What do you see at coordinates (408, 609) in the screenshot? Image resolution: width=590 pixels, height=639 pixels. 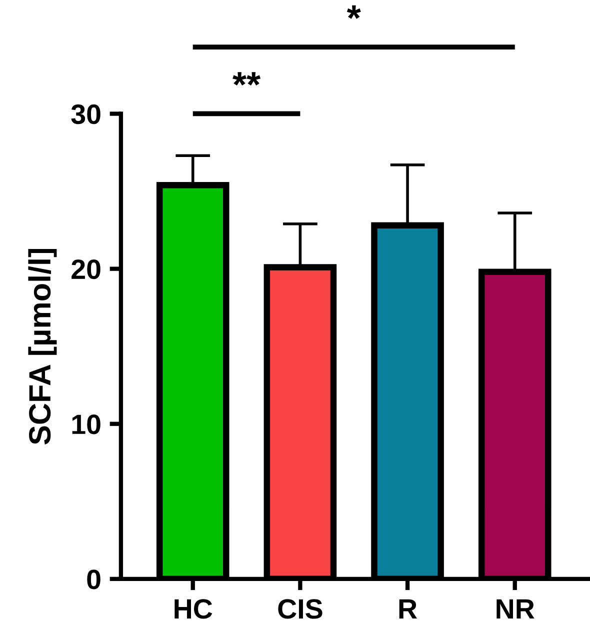 I see `x-tick-label: R` at bounding box center [408, 609].